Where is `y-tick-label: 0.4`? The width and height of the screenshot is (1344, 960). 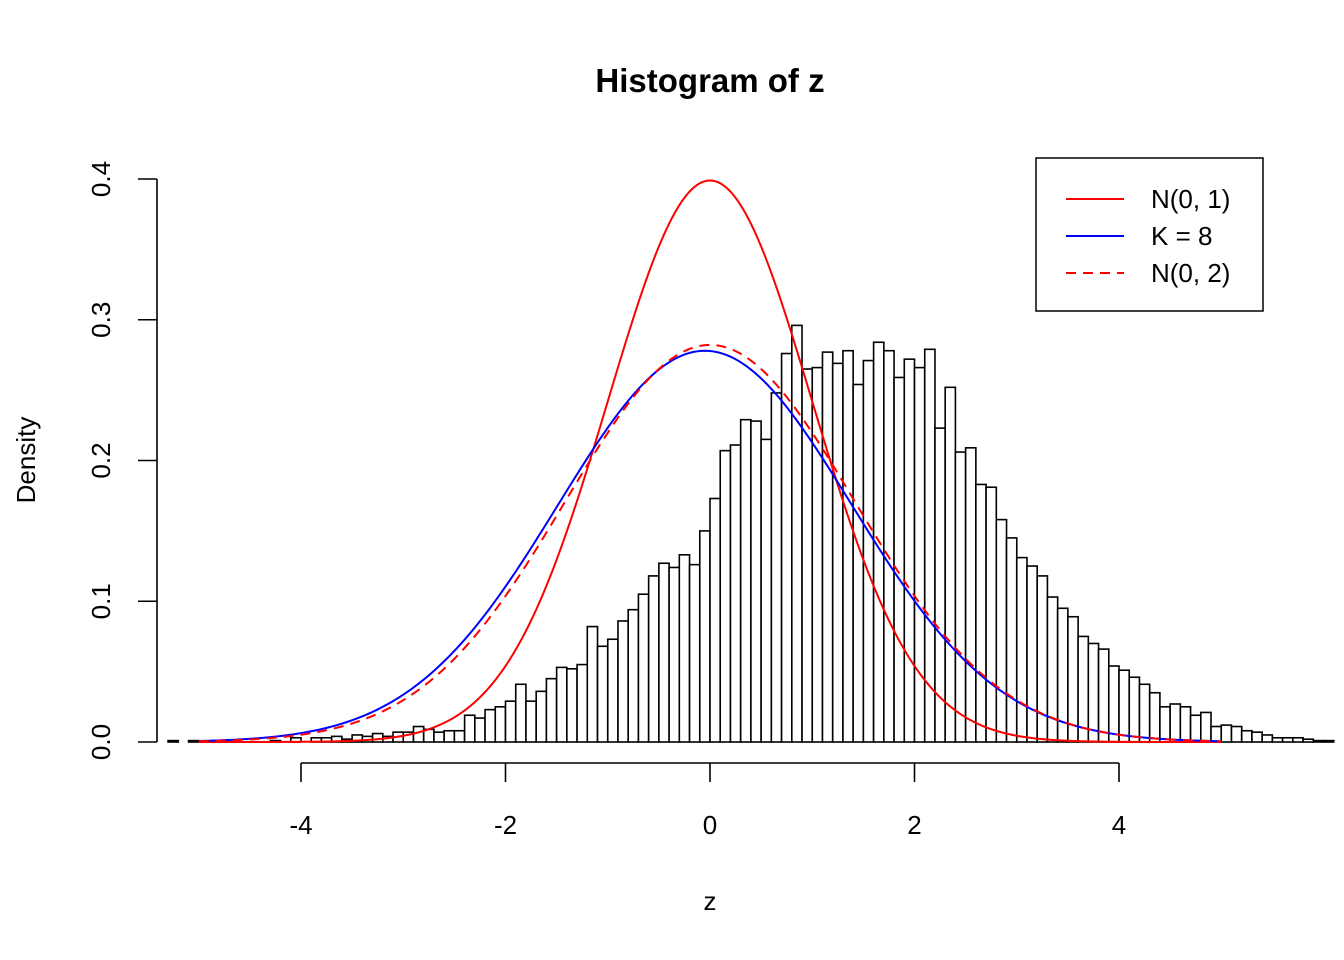
y-tick-label: 0.4 is located at coordinates (101, 179).